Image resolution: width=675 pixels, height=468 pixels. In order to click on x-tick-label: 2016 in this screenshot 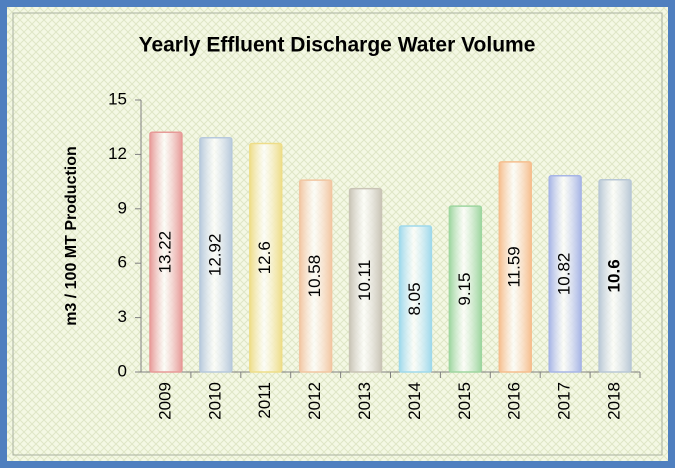, I will do `click(514, 401)`.